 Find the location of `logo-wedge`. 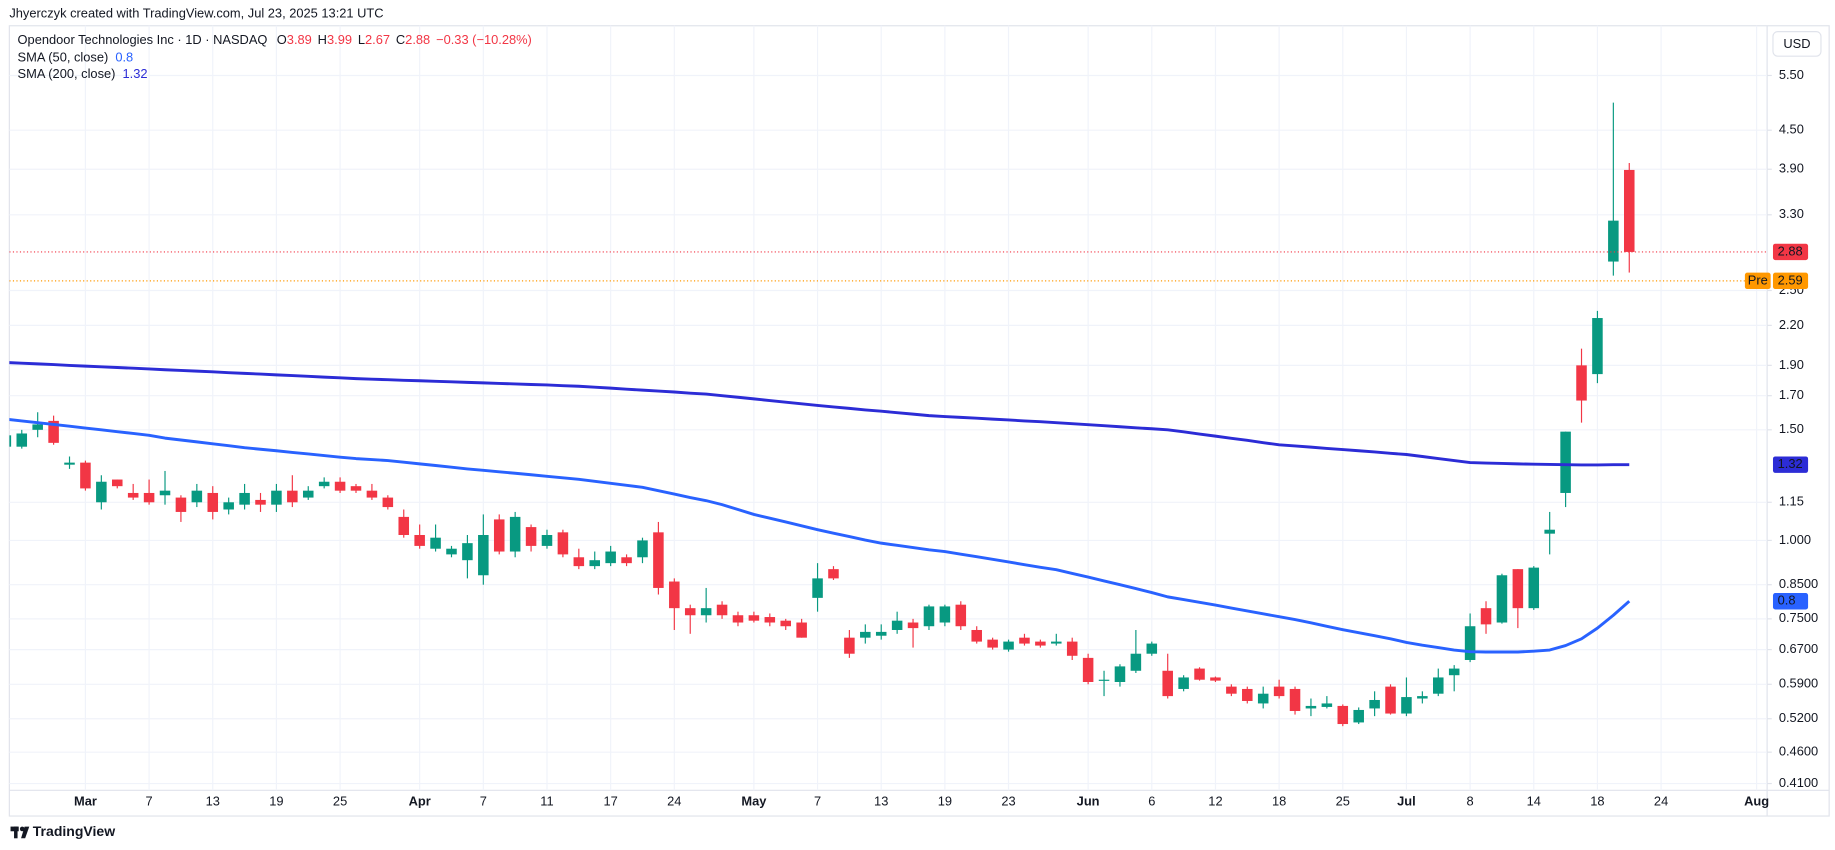

logo-wedge is located at coordinates (25, 832).